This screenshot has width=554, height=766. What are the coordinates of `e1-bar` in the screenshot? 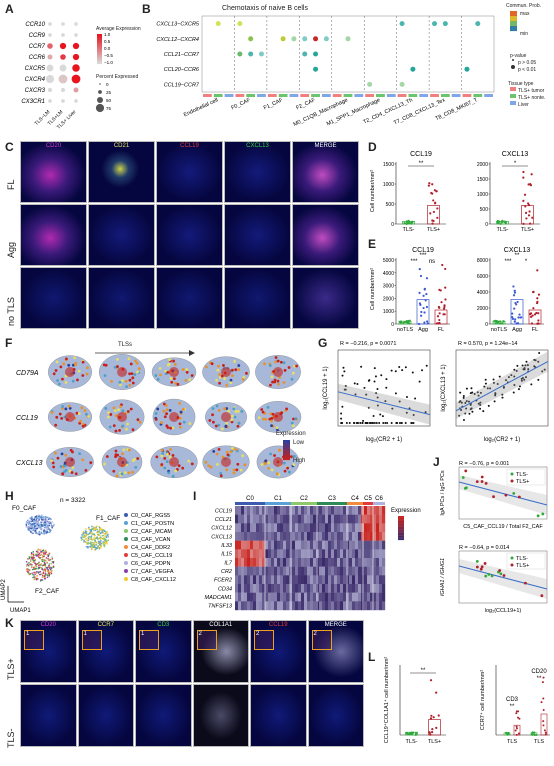 It's located at (441, 317).